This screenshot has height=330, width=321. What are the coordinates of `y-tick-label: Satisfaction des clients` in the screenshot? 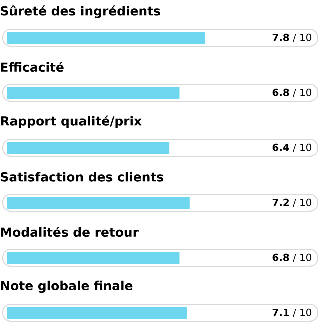 It's located at (82, 177).